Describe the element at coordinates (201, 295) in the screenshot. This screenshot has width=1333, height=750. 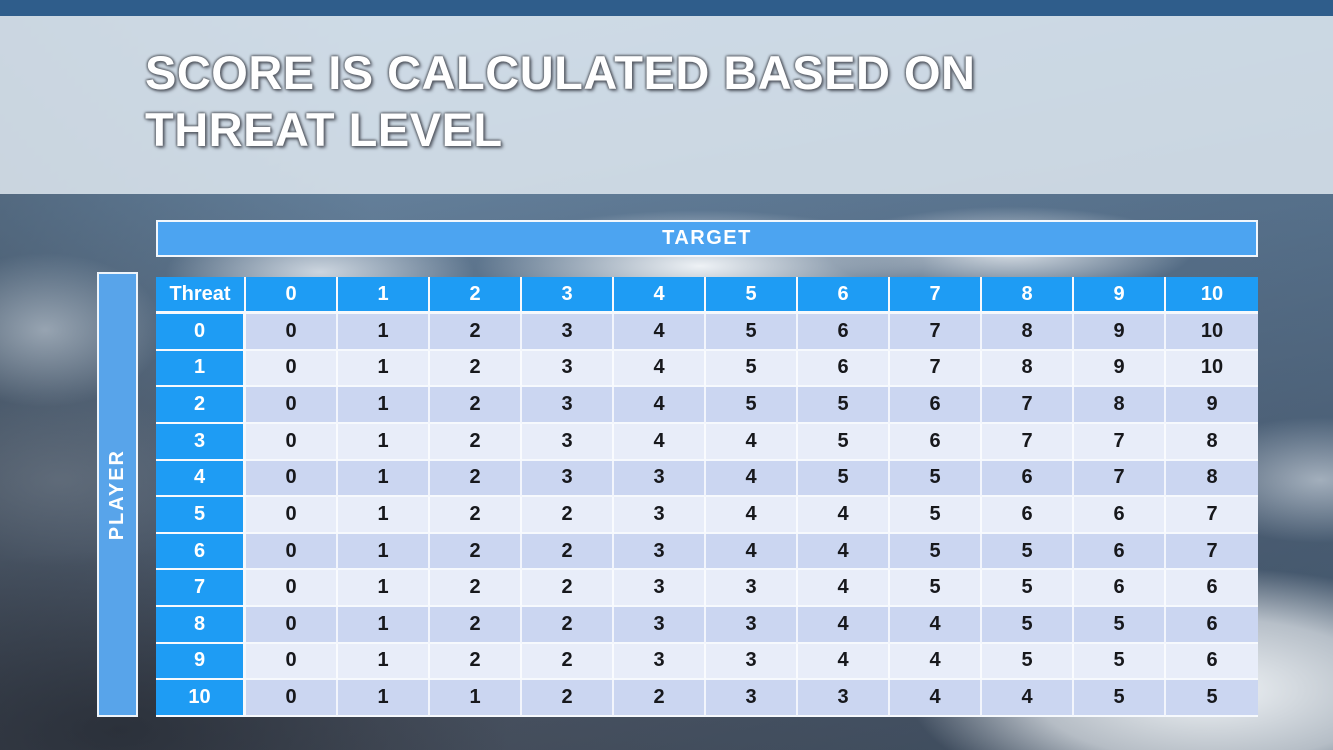
I see `threat-corner-header: Threat` at that location.